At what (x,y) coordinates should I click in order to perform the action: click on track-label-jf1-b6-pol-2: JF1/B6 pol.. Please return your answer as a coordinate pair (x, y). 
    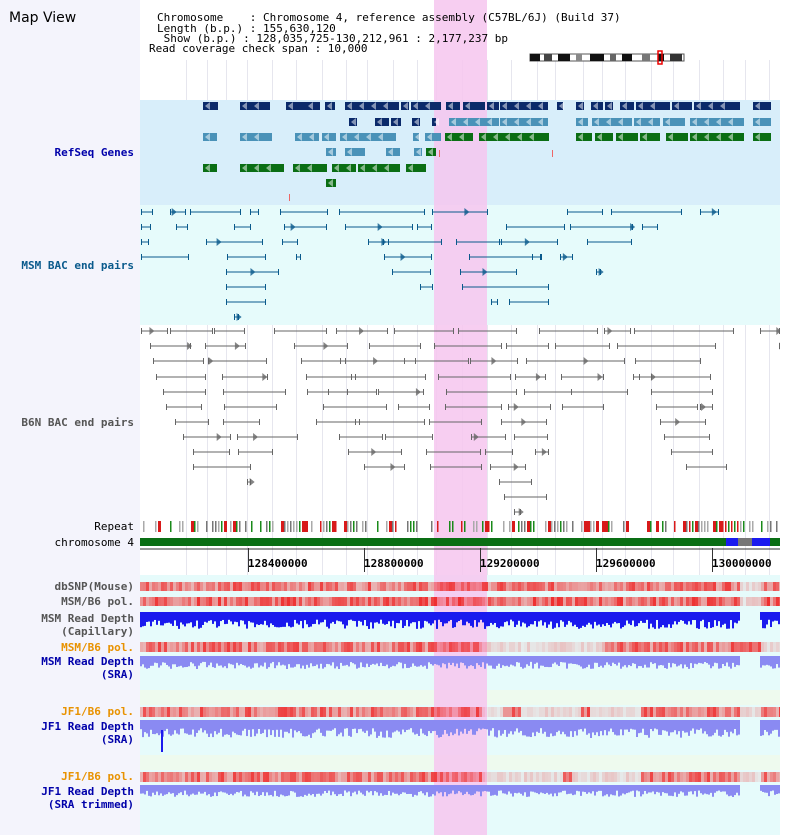
    Looking at the image, I should click on (97, 776).